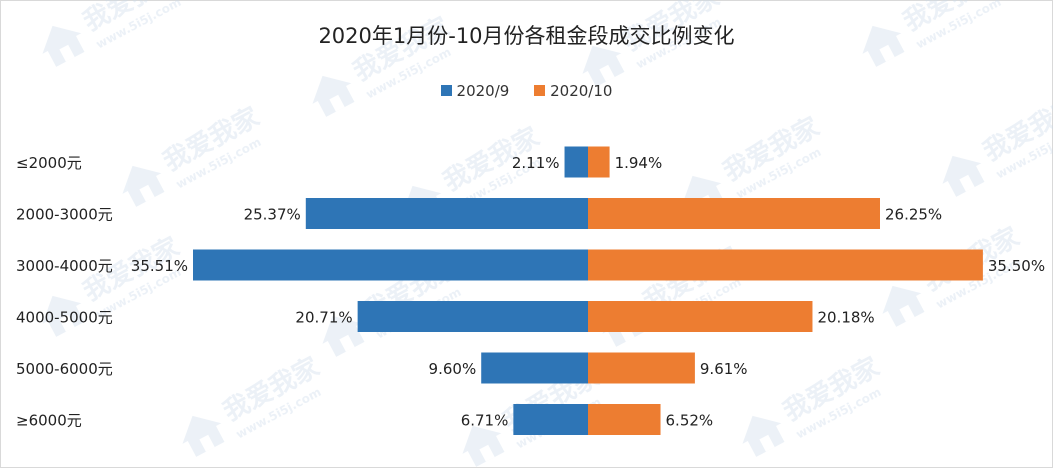 The height and width of the screenshot is (468, 1053). Describe the element at coordinates (49, 163) in the screenshot. I see `category-label: ≤2000元` at that location.